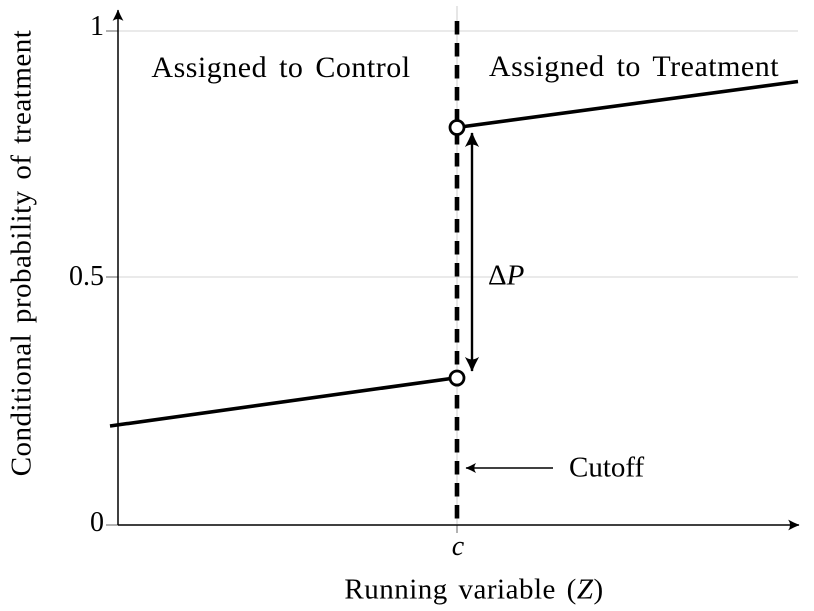  Describe the element at coordinates (97, 26) in the screenshot. I see `y-tick-label-1: 1` at that location.